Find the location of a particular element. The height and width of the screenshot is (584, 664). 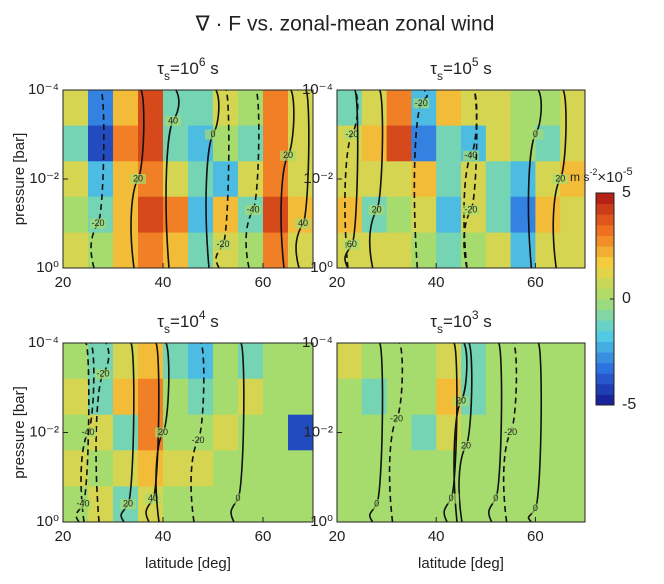

contour-label: 0 is located at coordinates (451, 498).